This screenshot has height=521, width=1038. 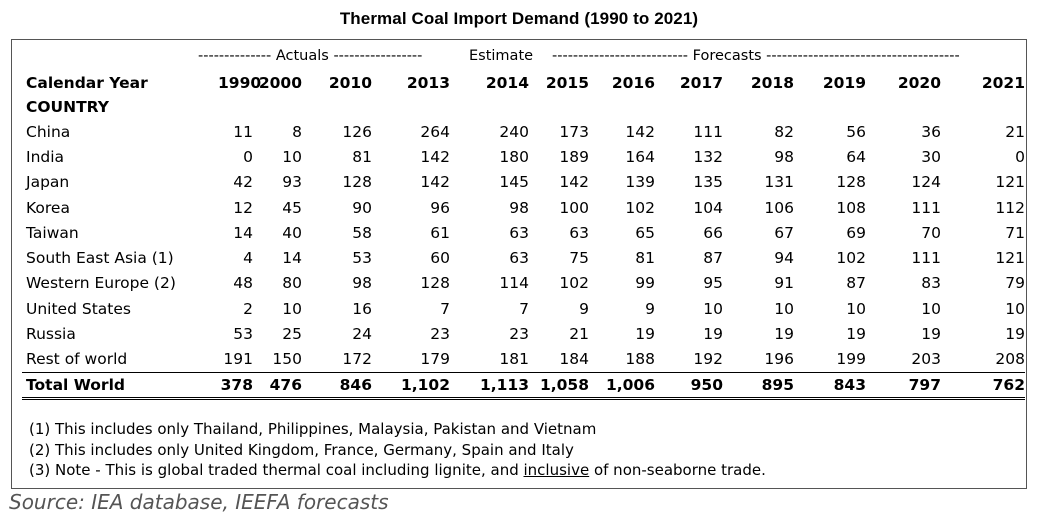 I want to click on country-name: Japan, so click(x=48, y=182).